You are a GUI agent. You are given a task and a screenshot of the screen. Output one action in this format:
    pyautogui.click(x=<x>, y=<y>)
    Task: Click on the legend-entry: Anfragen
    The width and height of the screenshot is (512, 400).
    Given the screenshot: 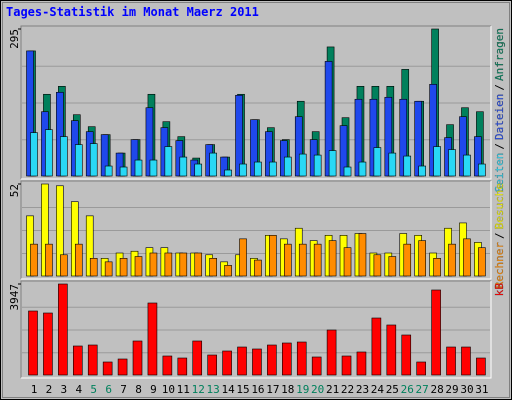 What is the action you would take?
    pyautogui.click(x=499, y=54)
    